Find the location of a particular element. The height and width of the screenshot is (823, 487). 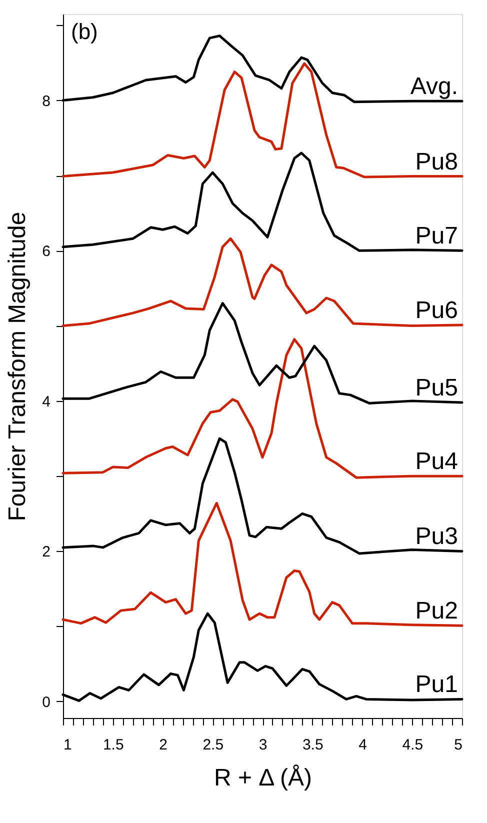

annotation: (b) is located at coordinates (84, 31).